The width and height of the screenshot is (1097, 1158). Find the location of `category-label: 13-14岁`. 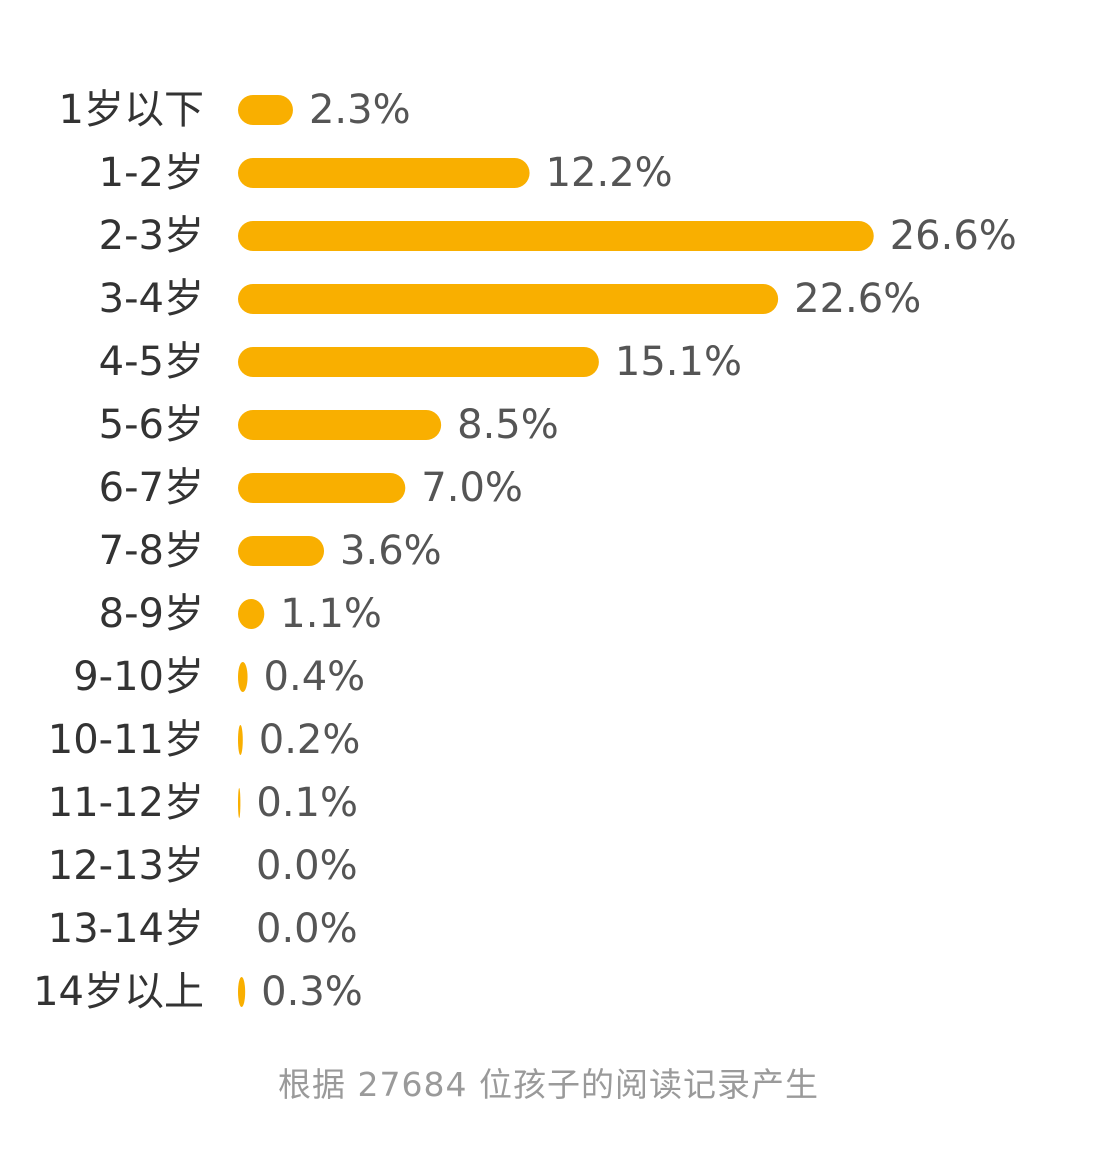

category-label: 13-14岁 is located at coordinates (126, 929).